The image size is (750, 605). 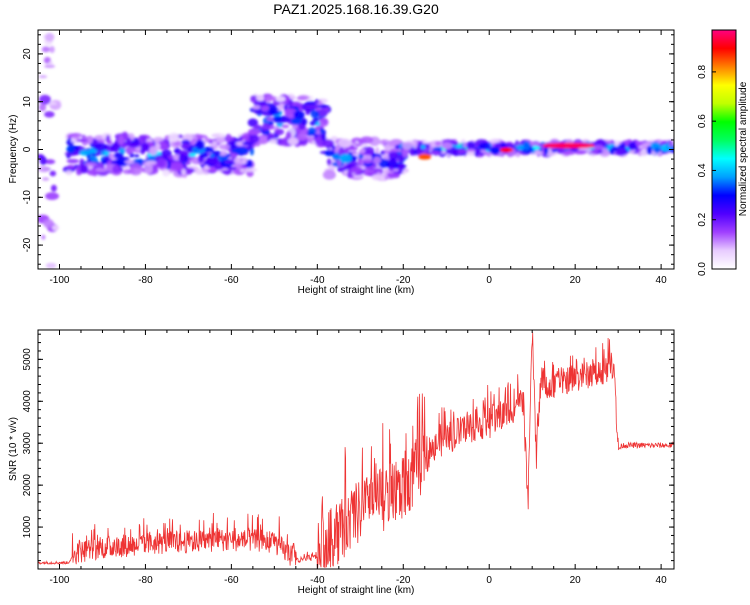 What do you see at coordinates (356, 290) in the screenshot?
I see `spectrogram-x-label: Height of straight line (km)` at bounding box center [356, 290].